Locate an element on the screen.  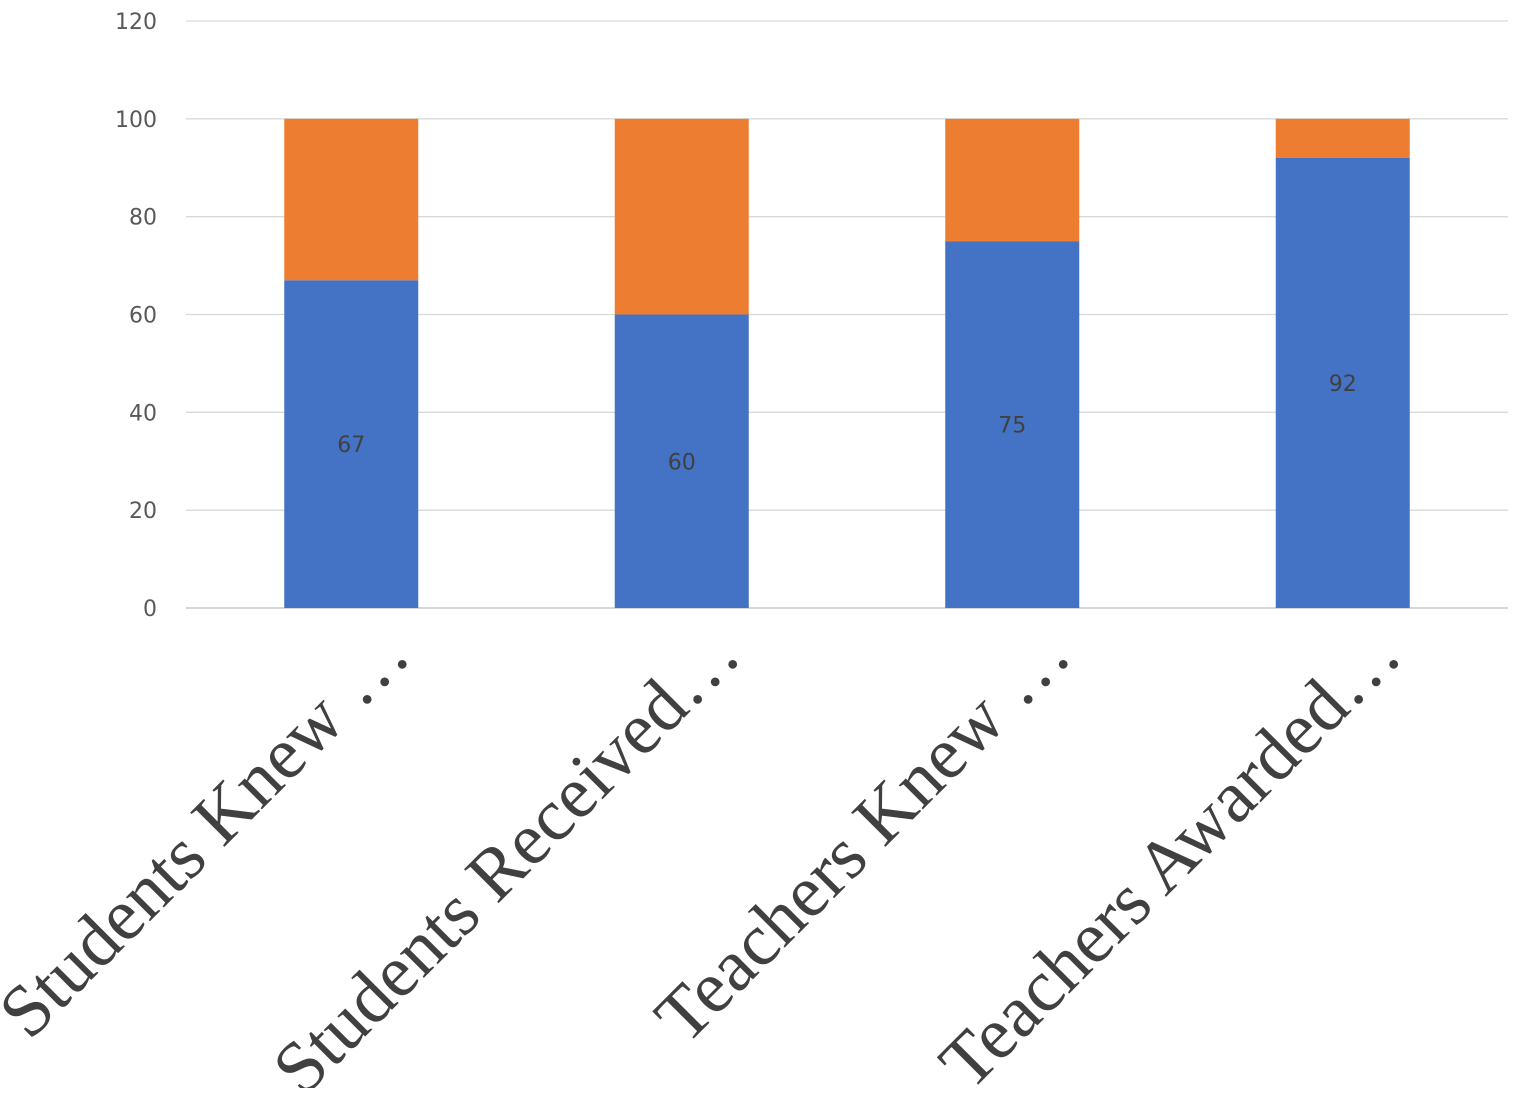
y-tick-label: 100 is located at coordinates (136, 120).